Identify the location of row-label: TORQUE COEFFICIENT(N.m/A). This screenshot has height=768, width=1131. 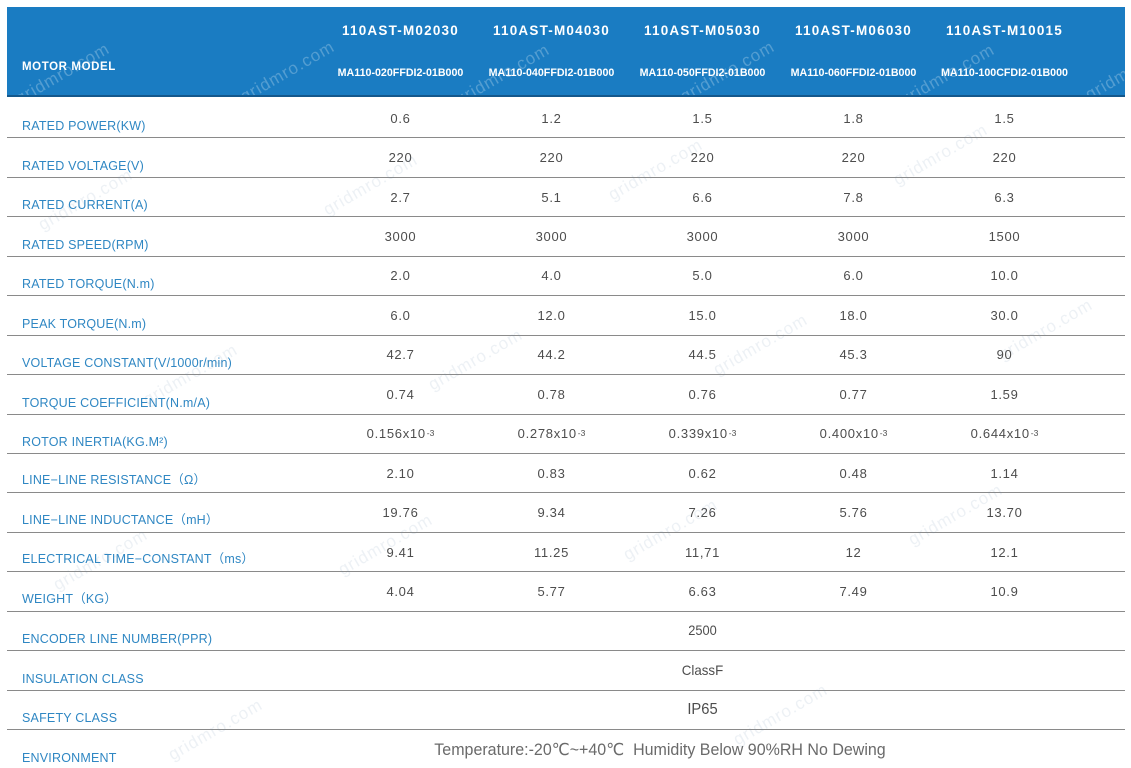
(116, 402).